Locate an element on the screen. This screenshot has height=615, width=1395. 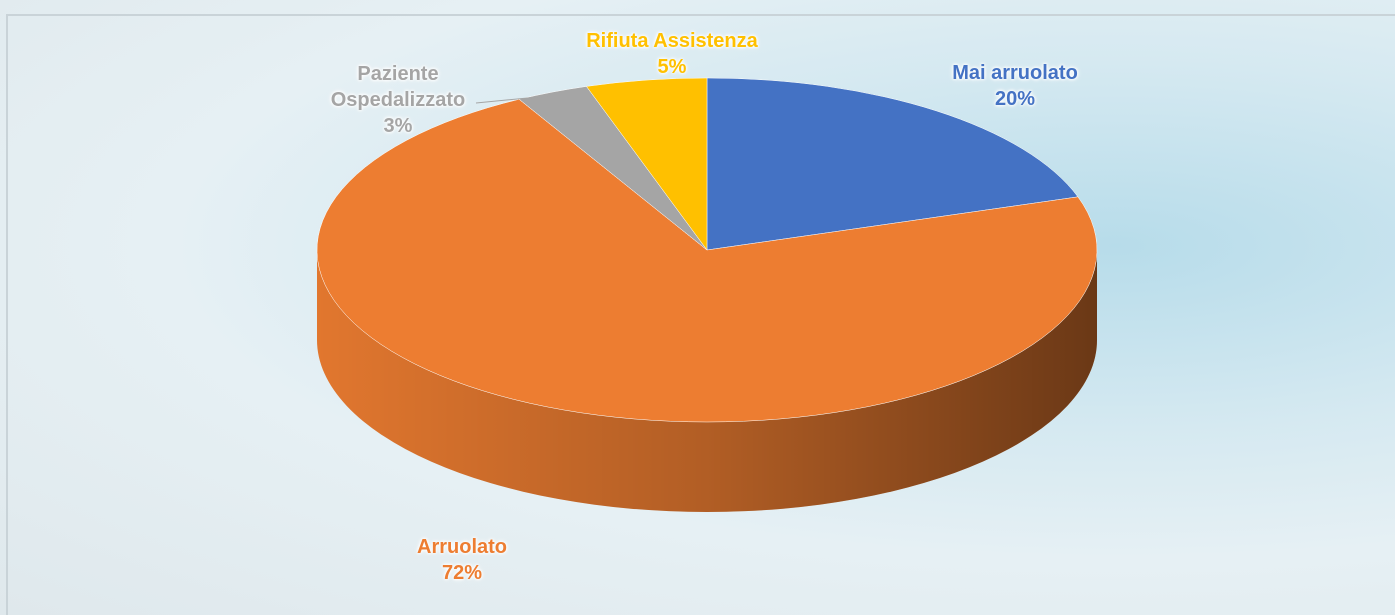
value-label: 3% is located at coordinates (398, 126).